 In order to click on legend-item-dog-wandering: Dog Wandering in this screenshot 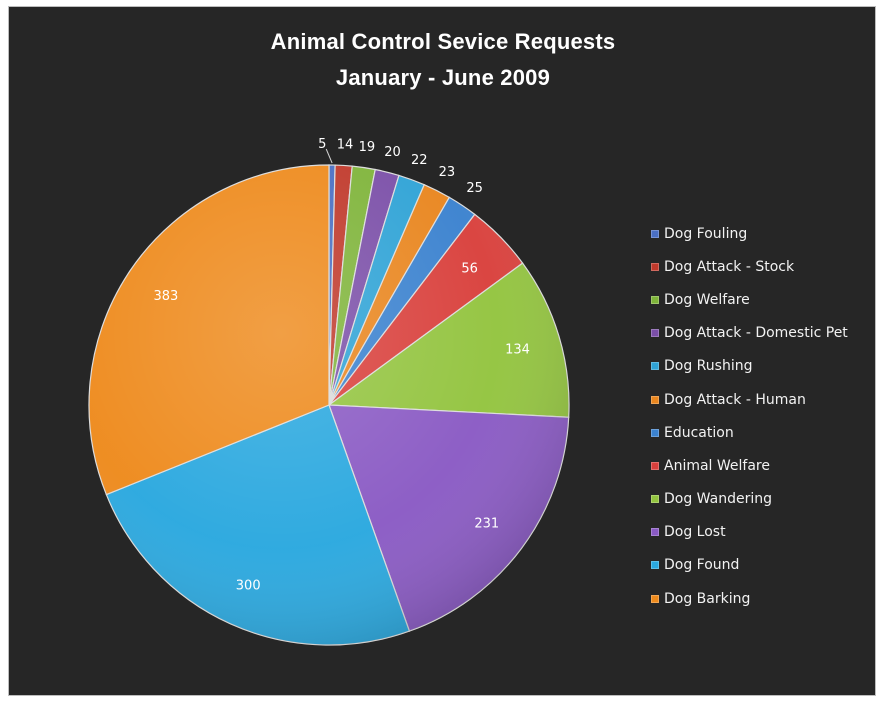, I will do `click(762, 499)`.